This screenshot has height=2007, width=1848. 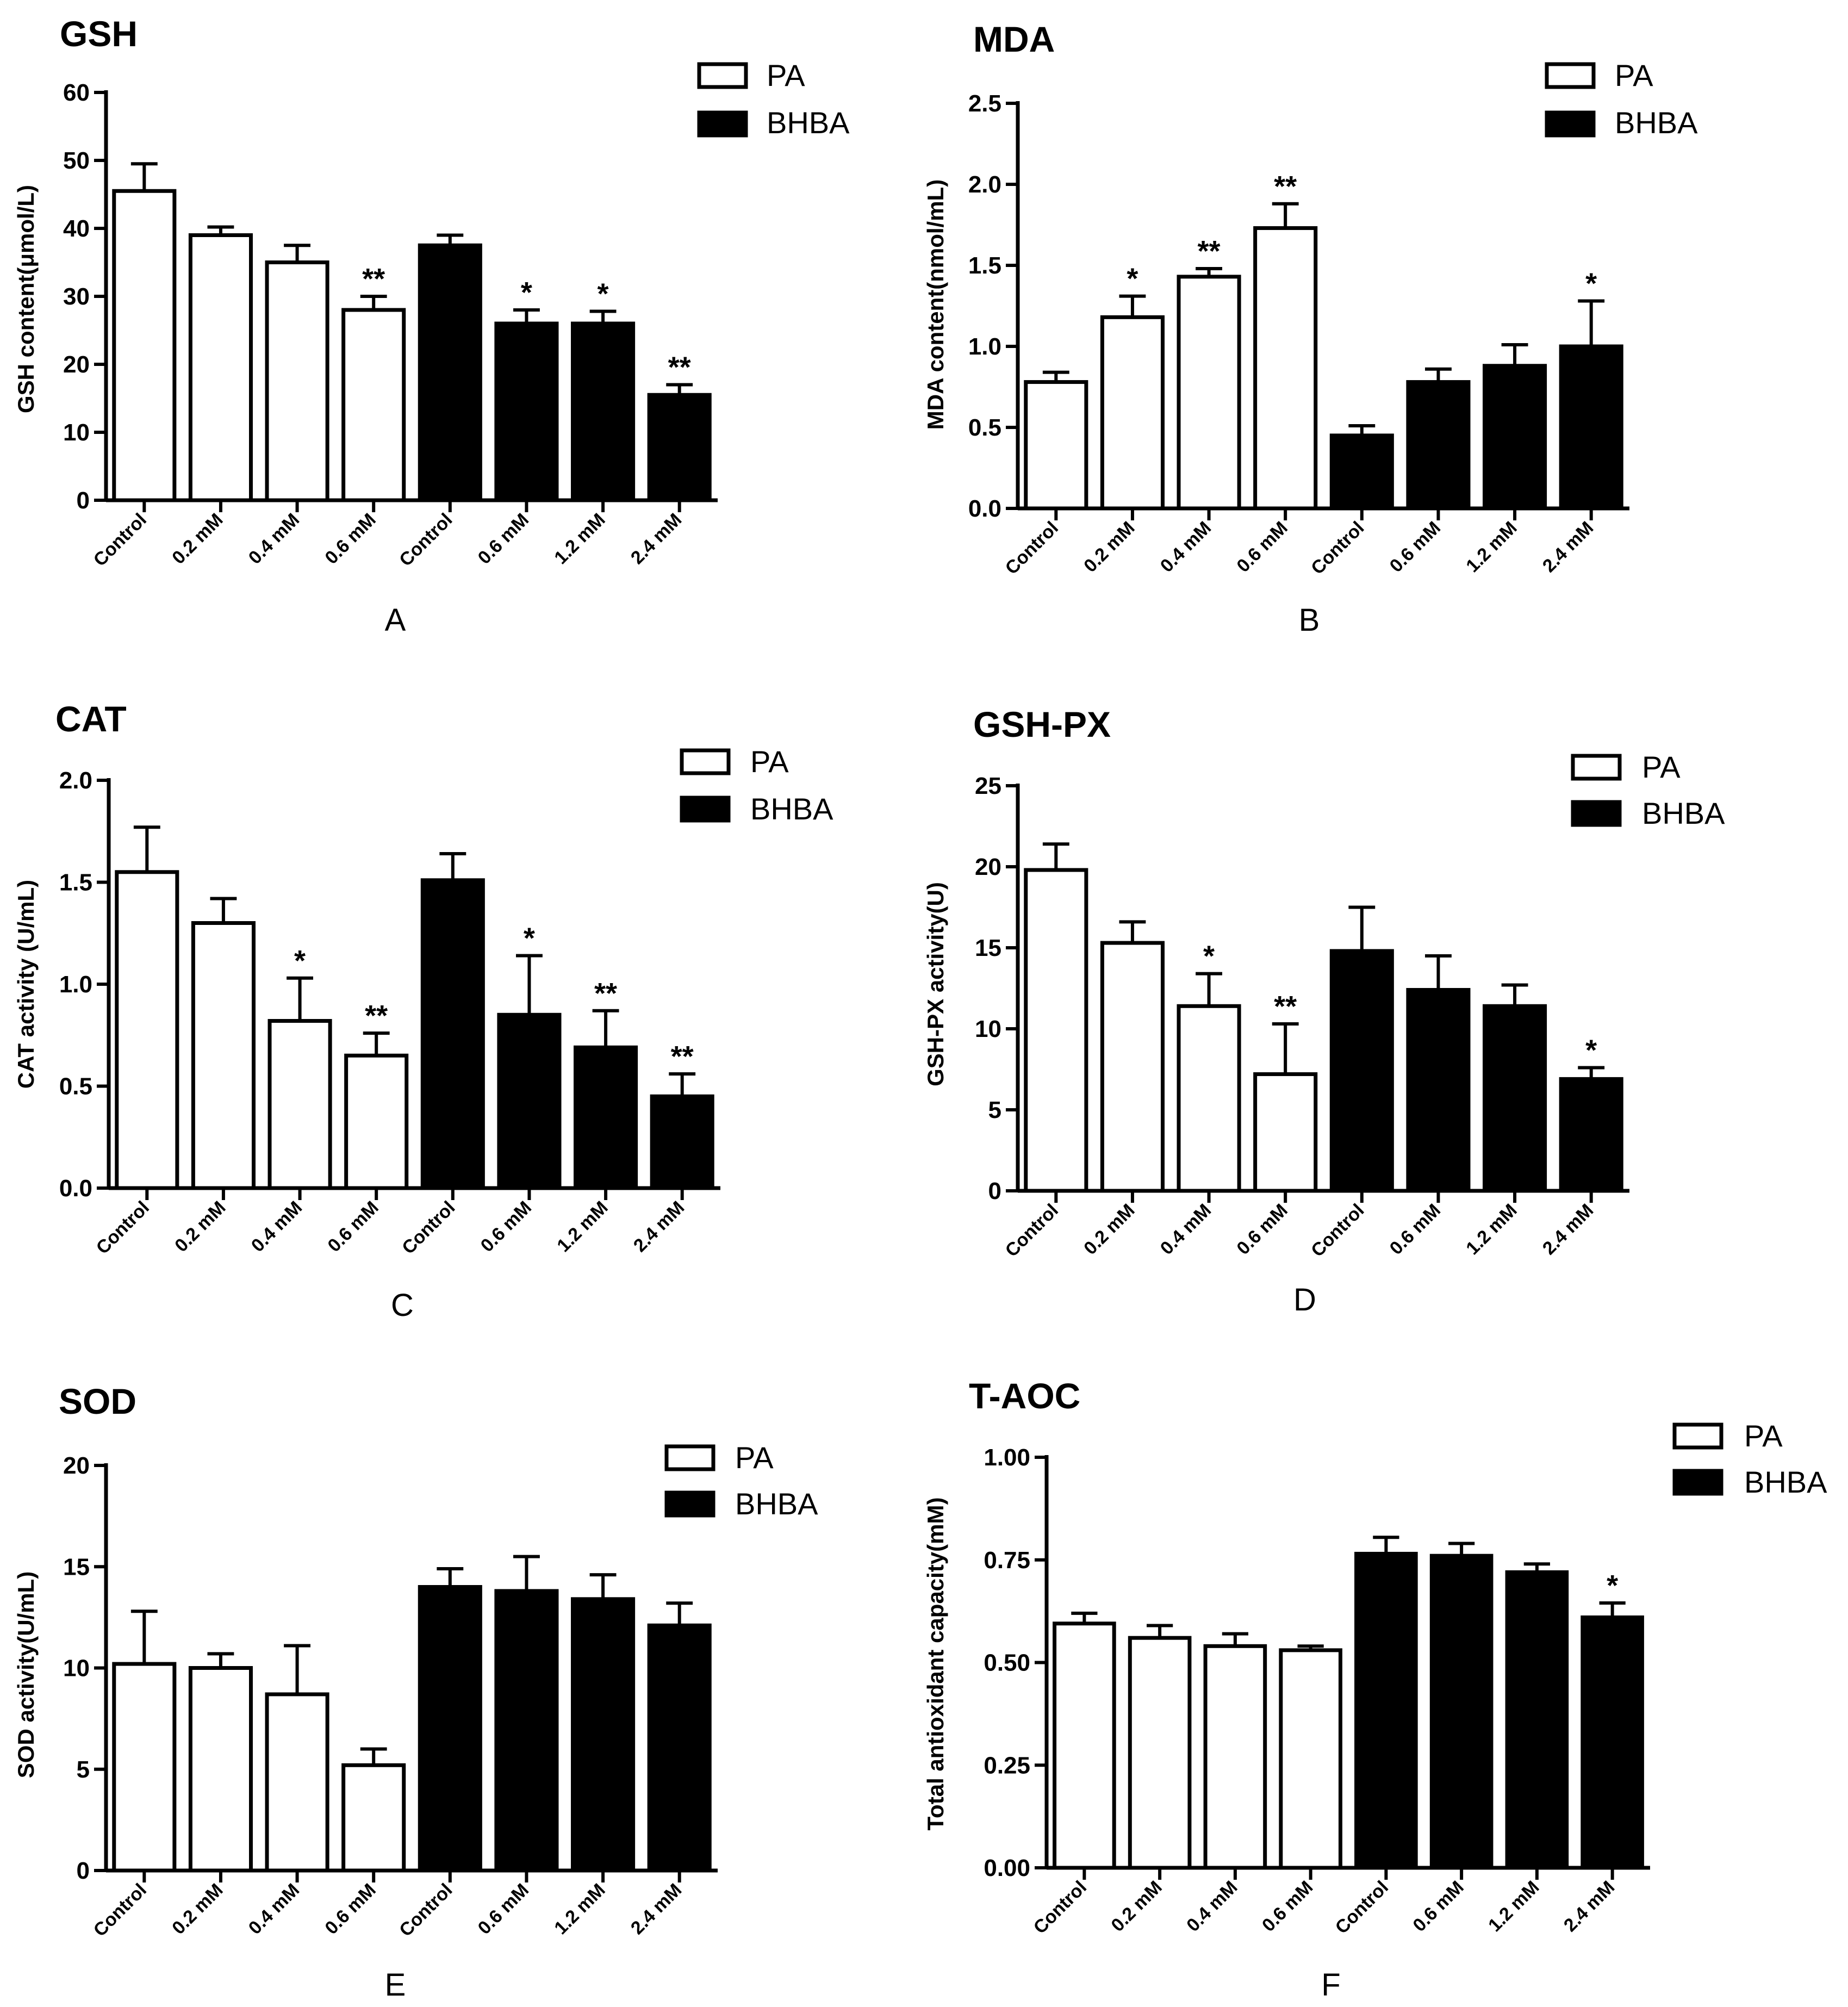 I want to click on y-tick-label: 50, so click(x=76, y=160).